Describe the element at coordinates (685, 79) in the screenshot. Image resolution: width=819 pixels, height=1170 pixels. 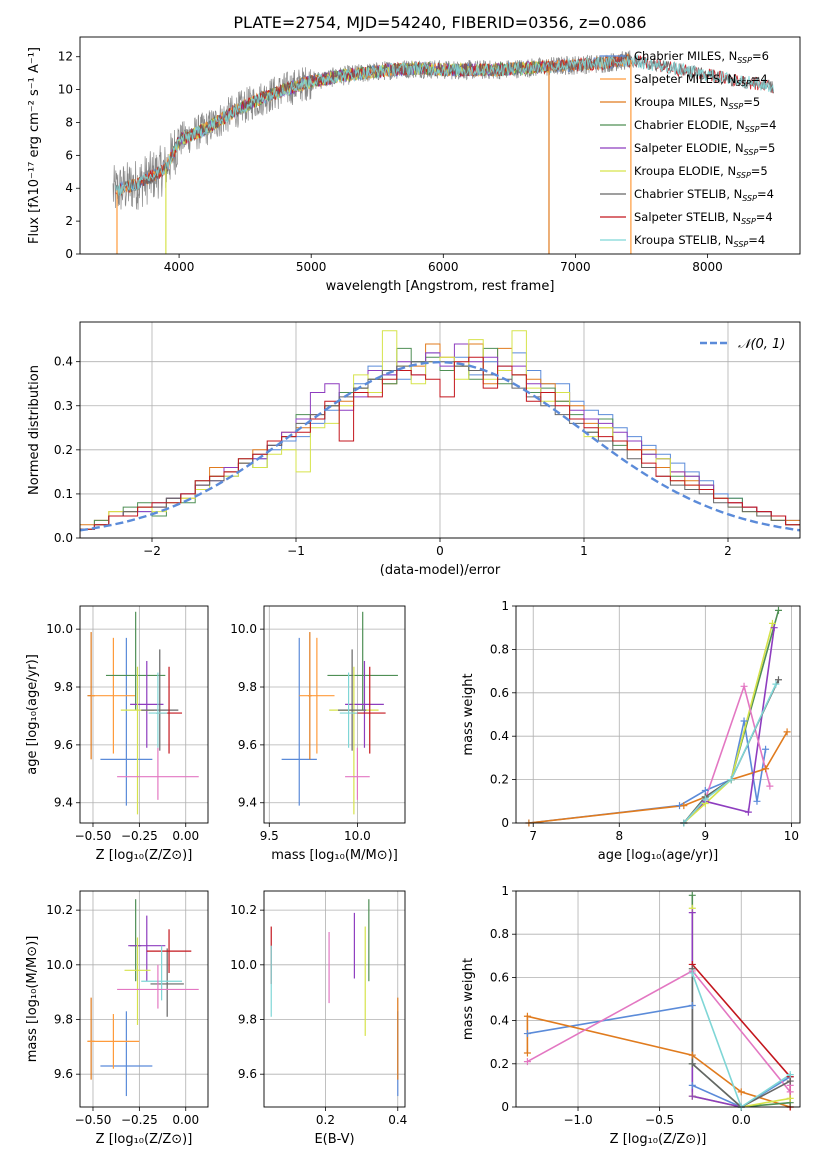
I see `legend-text: Salpeter MILES, N` at that location.